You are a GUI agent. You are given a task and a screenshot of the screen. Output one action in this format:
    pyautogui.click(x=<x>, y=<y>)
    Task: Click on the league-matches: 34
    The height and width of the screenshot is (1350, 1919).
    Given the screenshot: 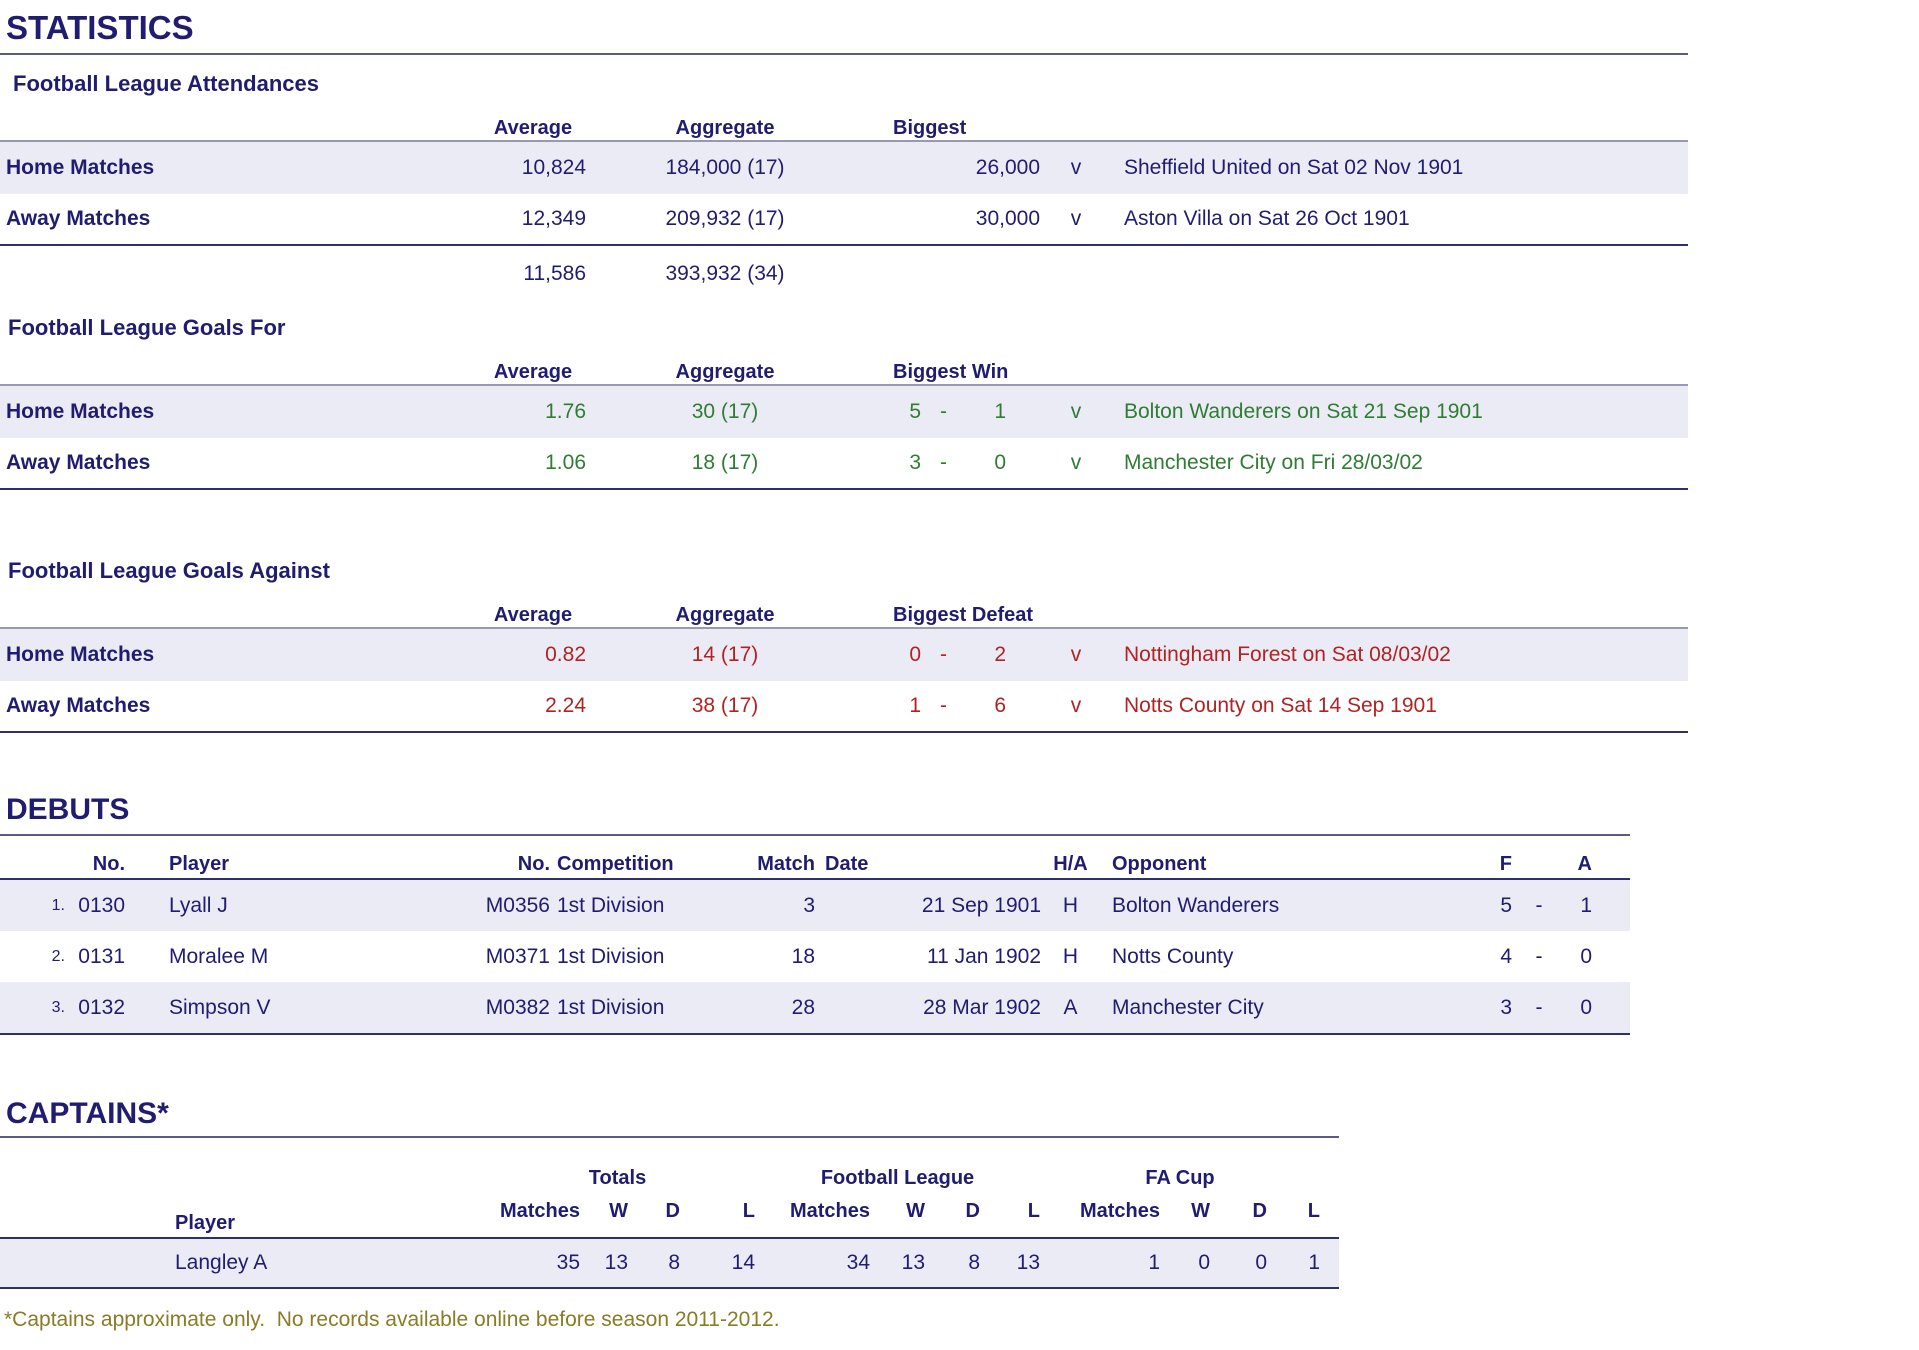 What is the action you would take?
    pyautogui.click(x=858, y=1262)
    